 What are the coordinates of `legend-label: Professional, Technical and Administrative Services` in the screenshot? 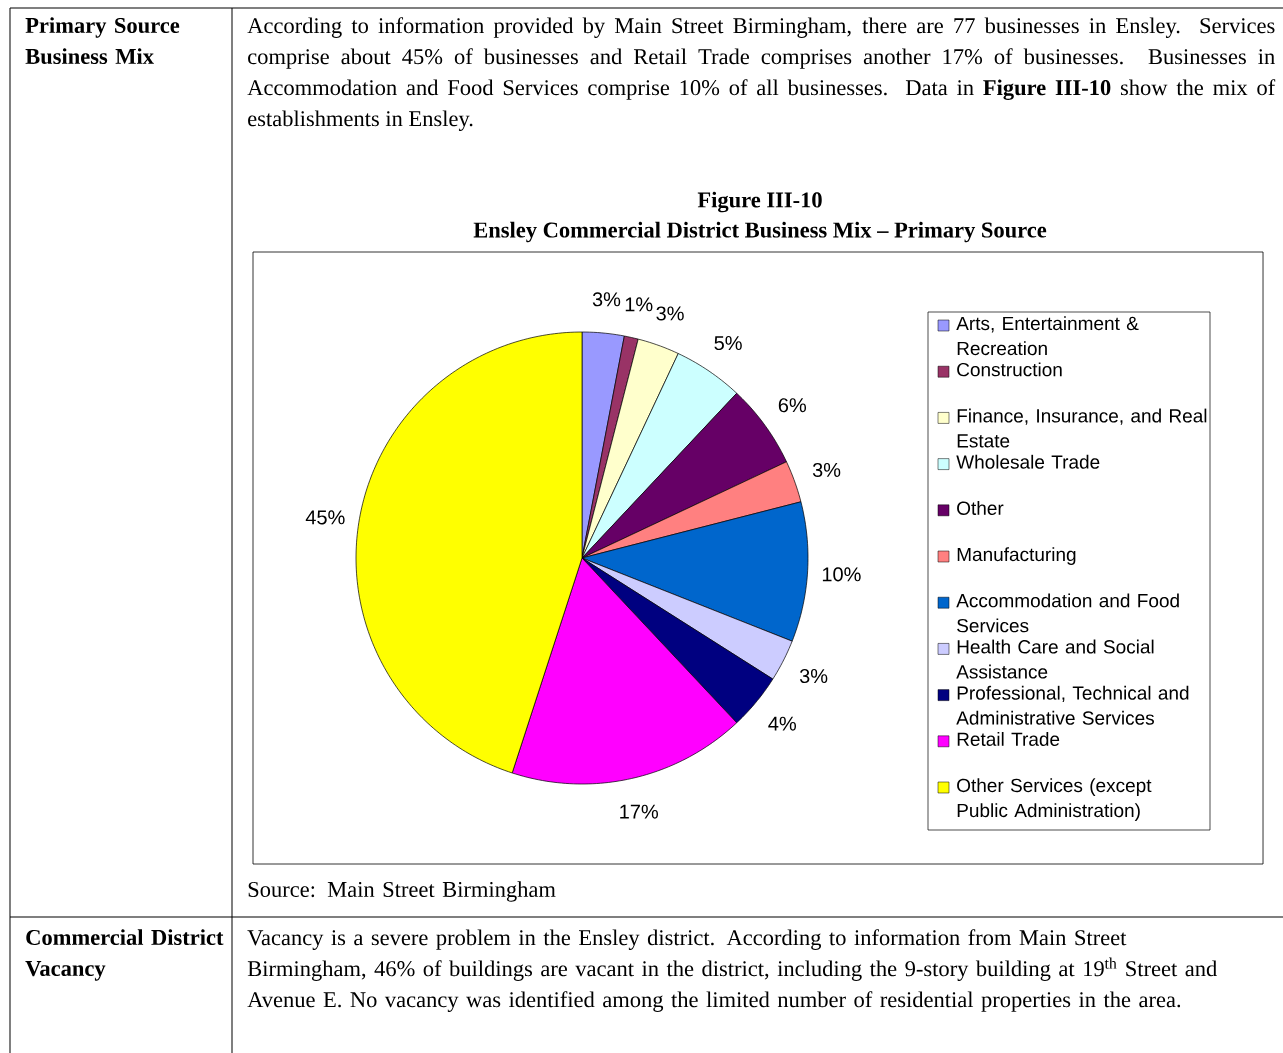 It's located at (1072, 705).